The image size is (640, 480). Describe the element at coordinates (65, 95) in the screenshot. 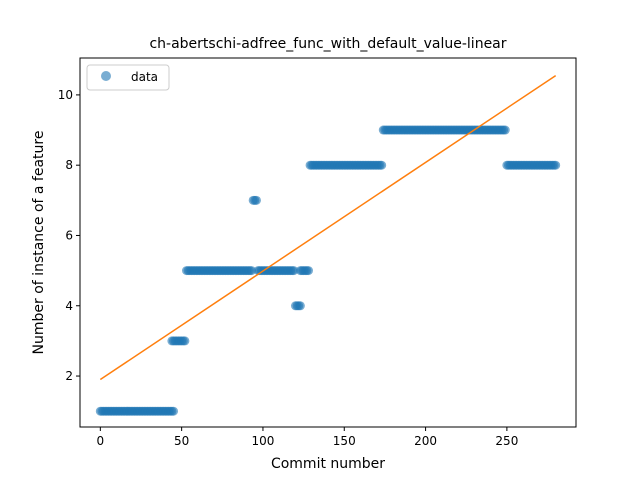

I see `y-tick-label: 10` at that location.